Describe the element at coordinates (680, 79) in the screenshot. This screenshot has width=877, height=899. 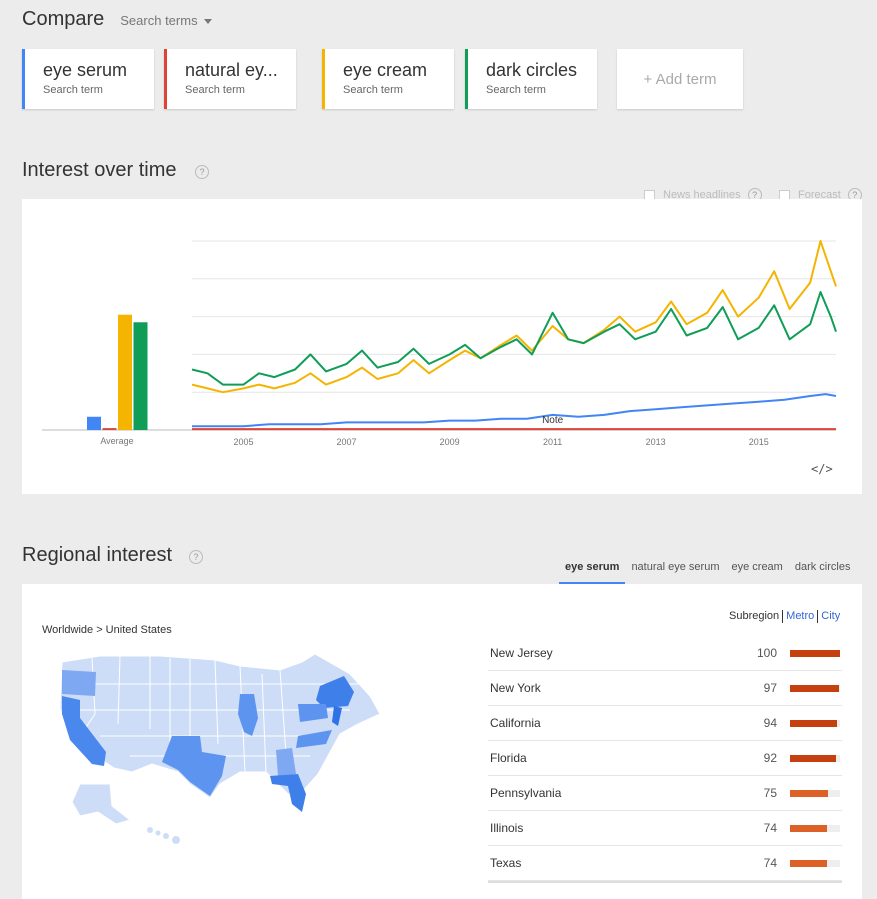
I see `add-term-button: + Add term` at that location.